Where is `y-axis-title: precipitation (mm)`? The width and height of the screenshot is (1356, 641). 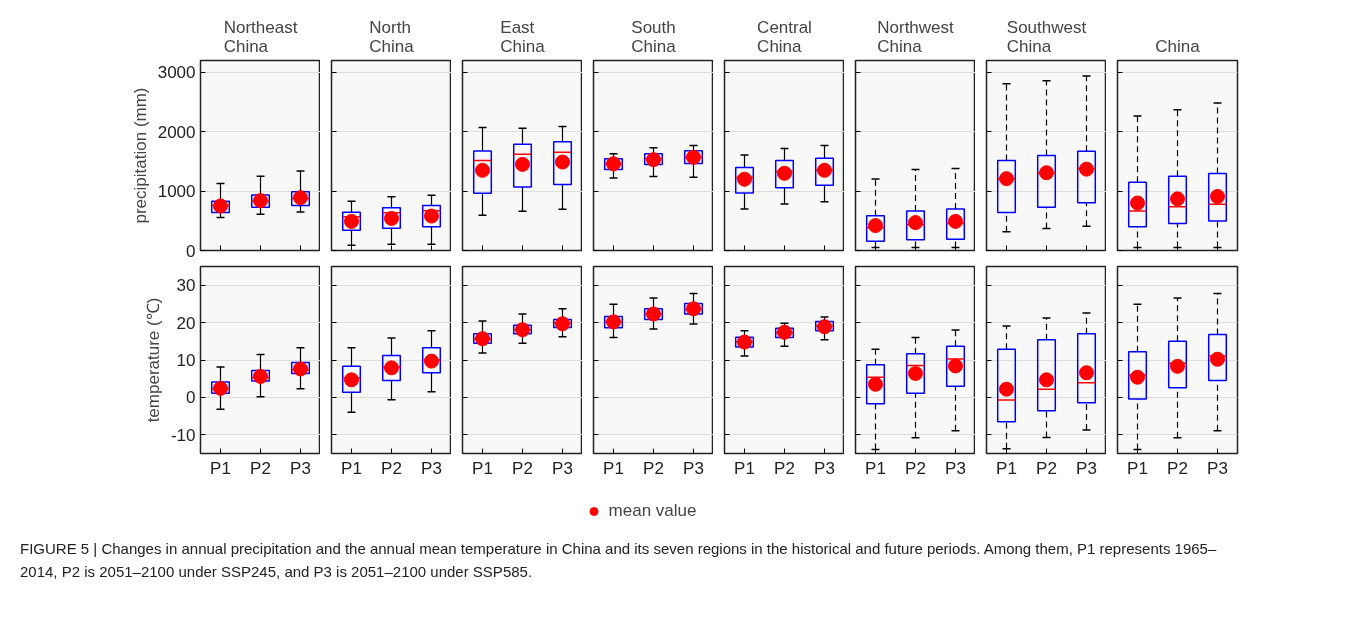 y-axis-title: precipitation (mm) is located at coordinates (140, 155).